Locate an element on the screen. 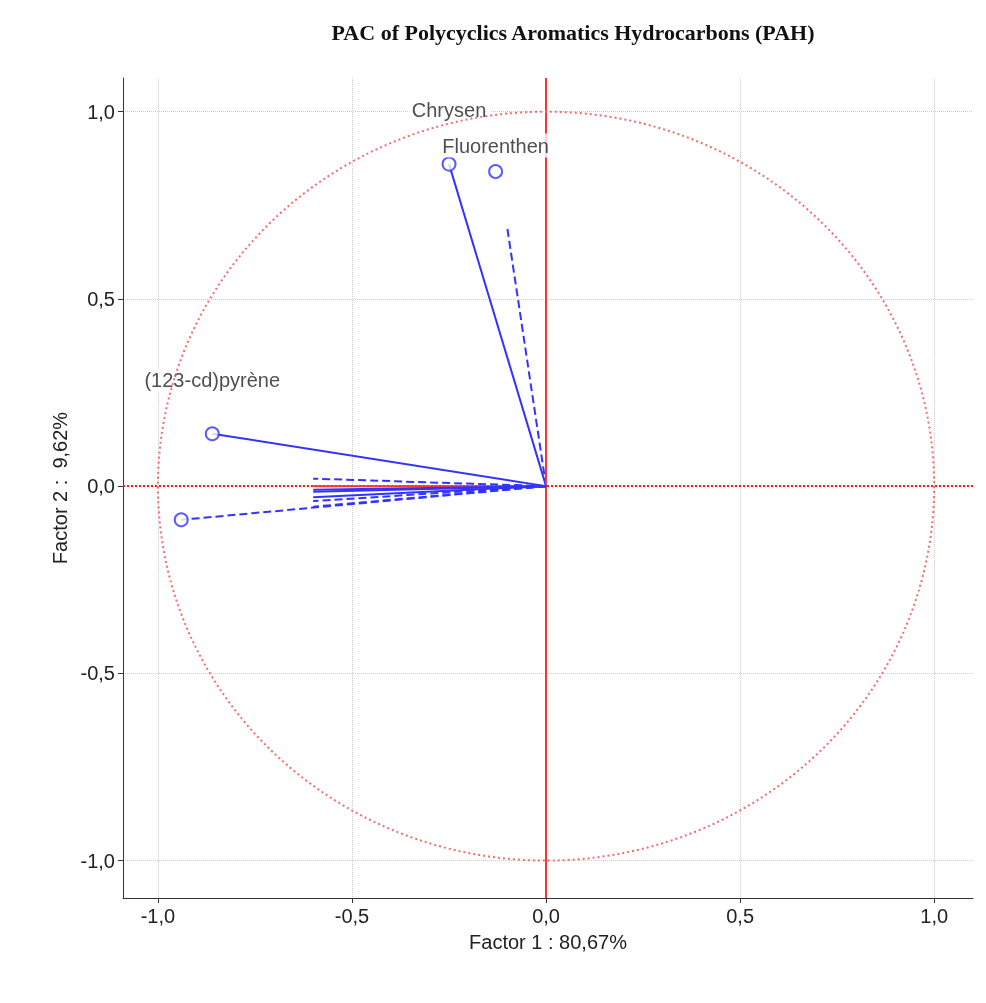 This screenshot has height=1003, width=986. annotation: Chrysen is located at coordinates (449, 110).